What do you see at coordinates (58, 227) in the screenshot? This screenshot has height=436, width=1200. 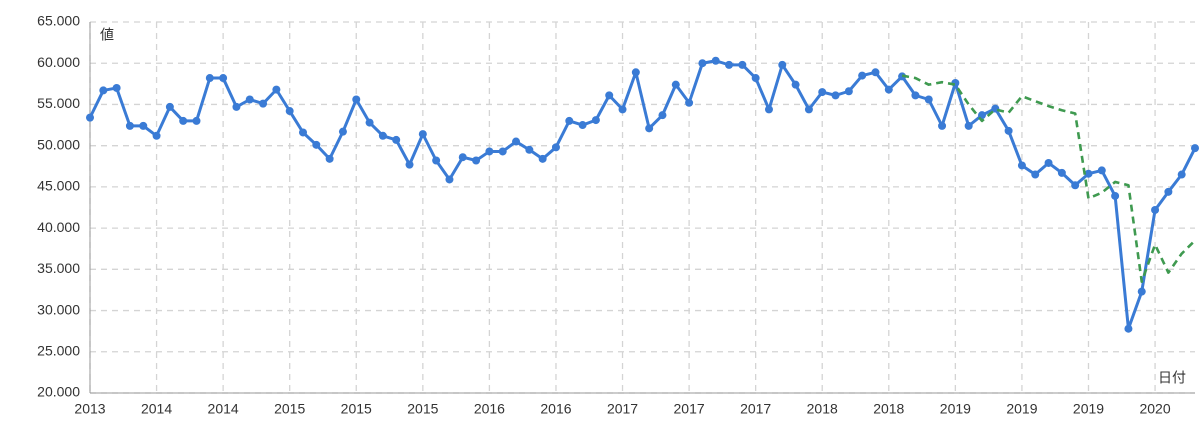 I see `y-tick-label: 40.000` at bounding box center [58, 227].